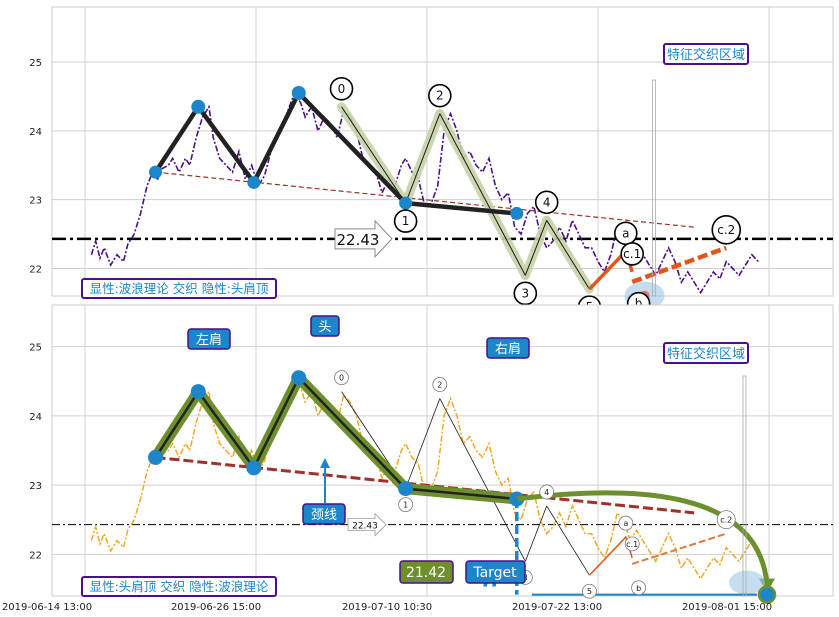 This screenshot has width=839, height=617. I want to click on wave-label-text: 3, so click(526, 293).